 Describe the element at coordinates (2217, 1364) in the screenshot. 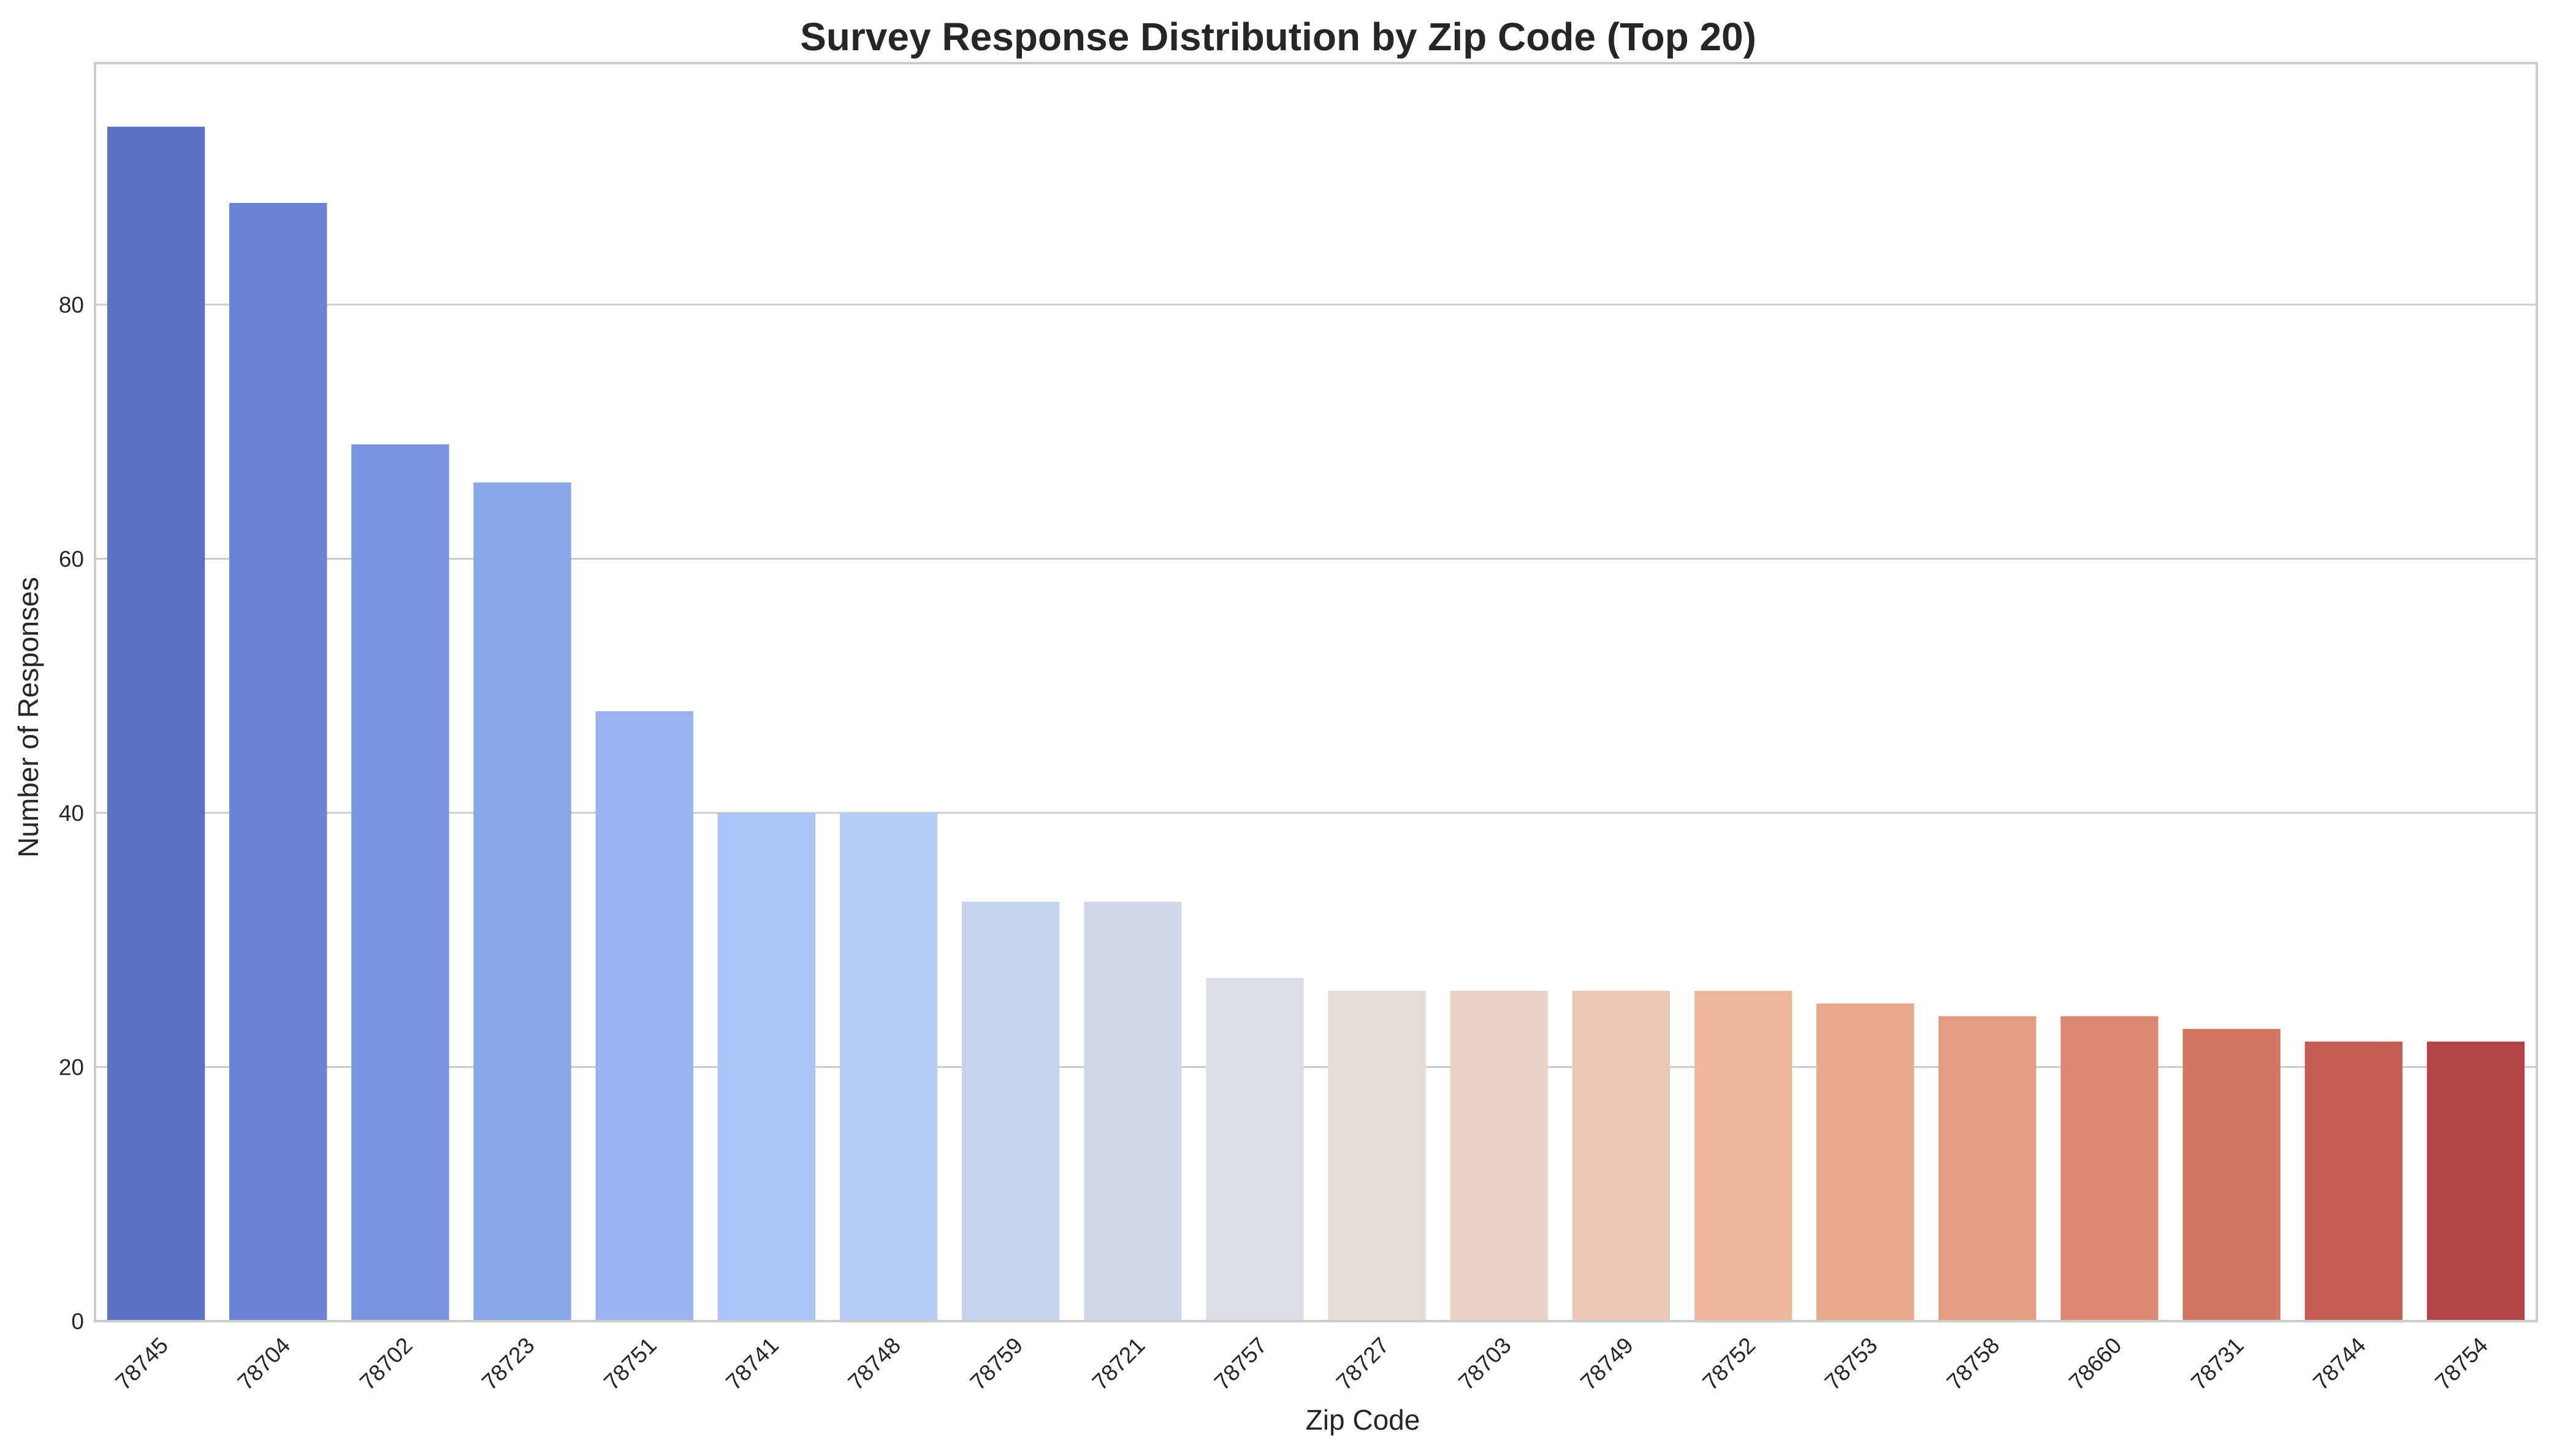

I see `x-tick-label: 78731` at that location.